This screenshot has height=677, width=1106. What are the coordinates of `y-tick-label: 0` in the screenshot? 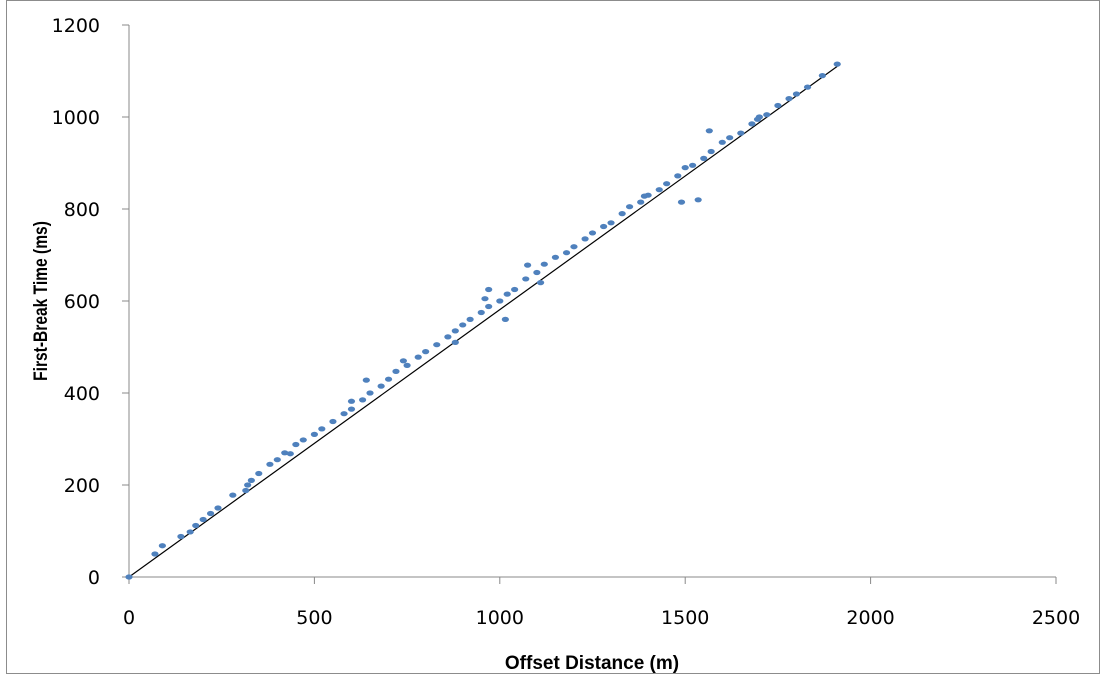 It's located at (94, 578).